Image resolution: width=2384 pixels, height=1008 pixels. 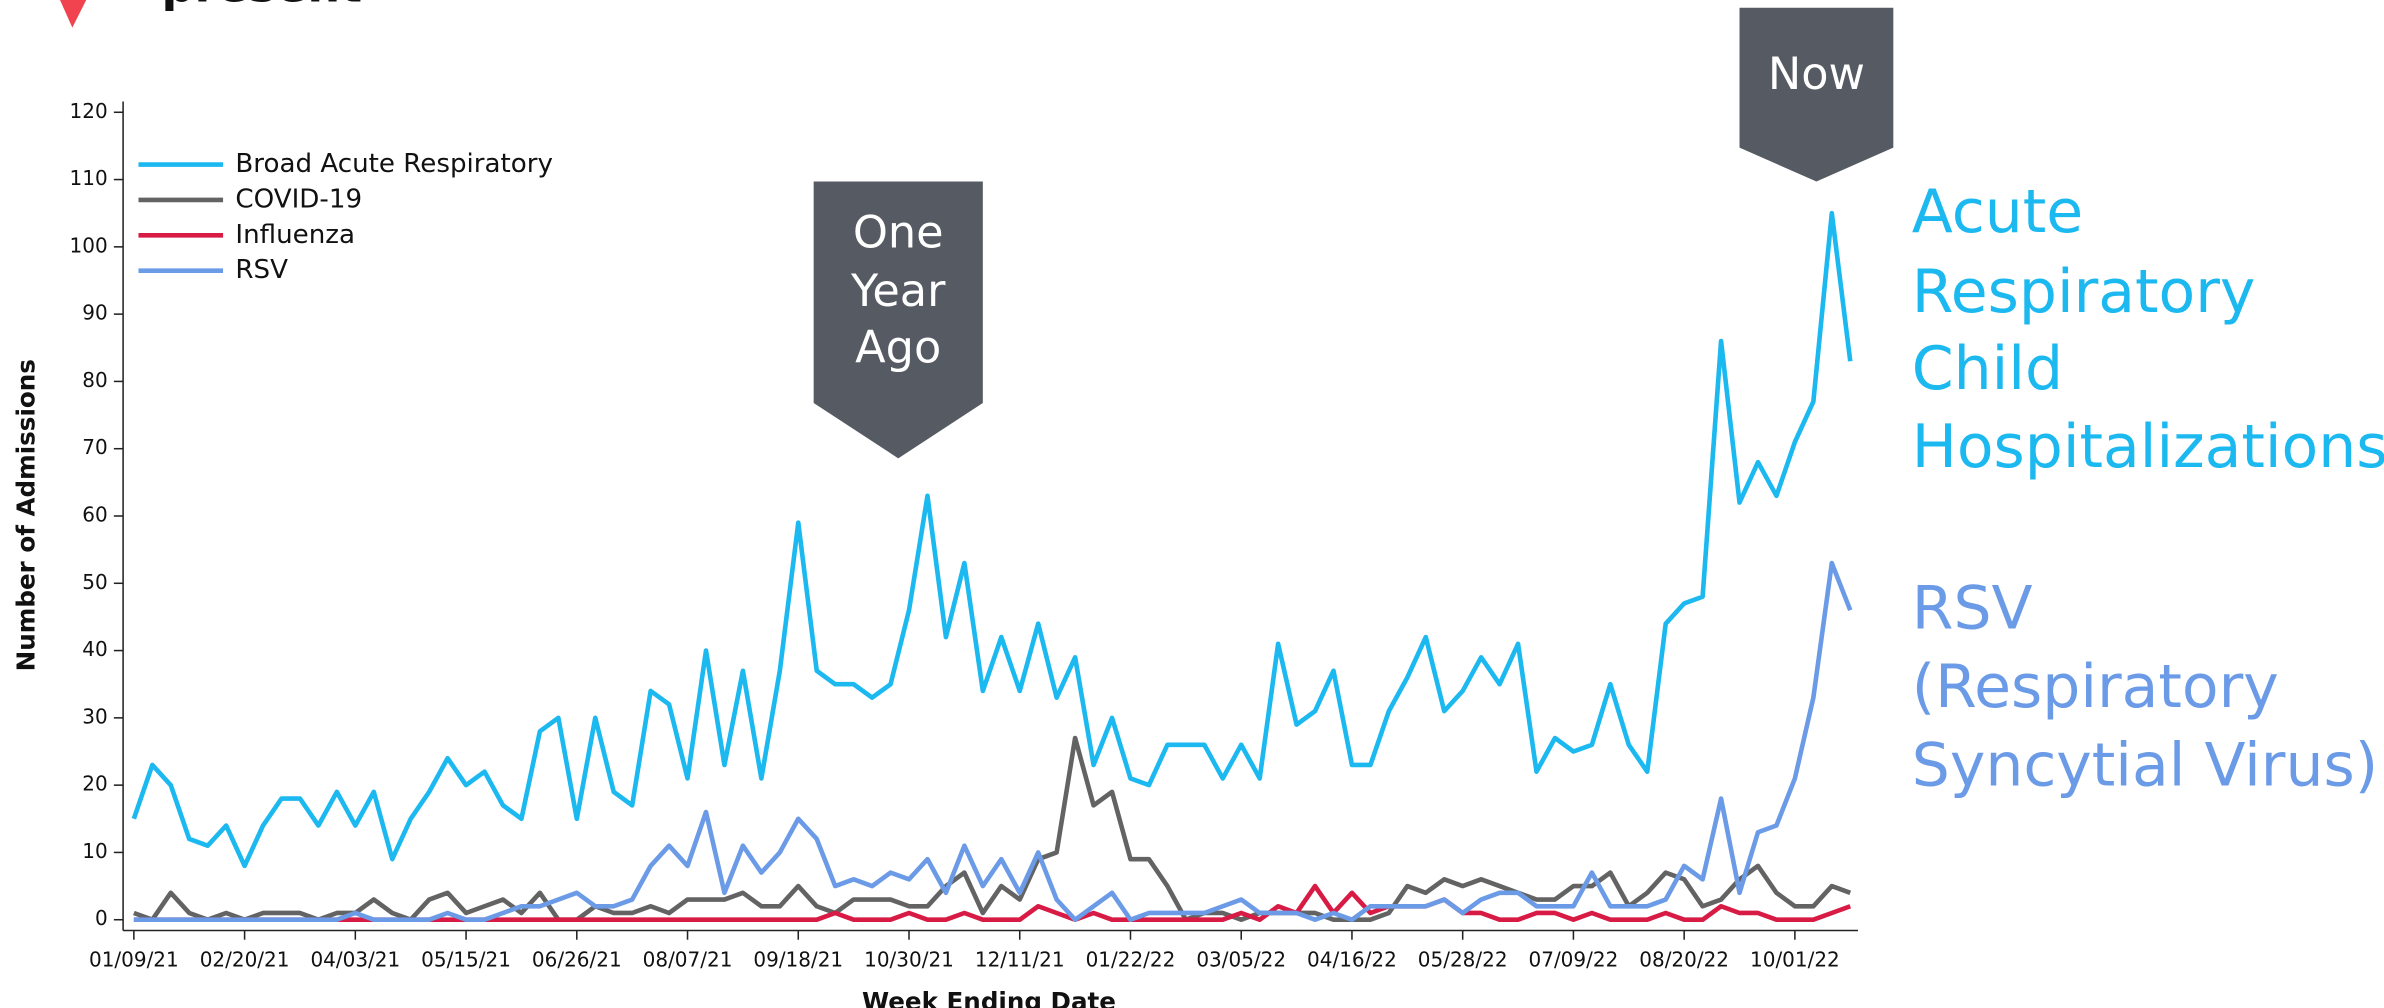 What do you see at coordinates (1816, 74) in the screenshot?
I see `callout-text: Now` at bounding box center [1816, 74].